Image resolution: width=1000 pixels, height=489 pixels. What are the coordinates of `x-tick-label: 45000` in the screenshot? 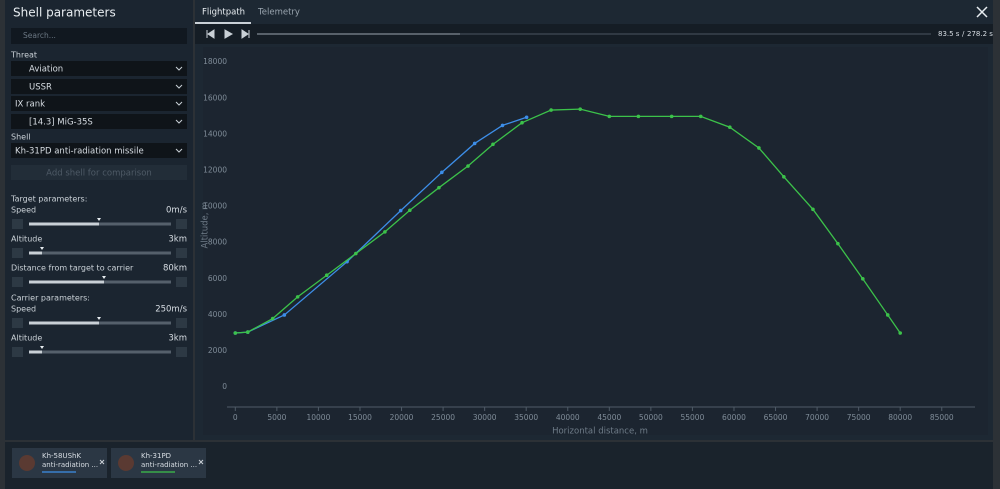 It's located at (609, 417).